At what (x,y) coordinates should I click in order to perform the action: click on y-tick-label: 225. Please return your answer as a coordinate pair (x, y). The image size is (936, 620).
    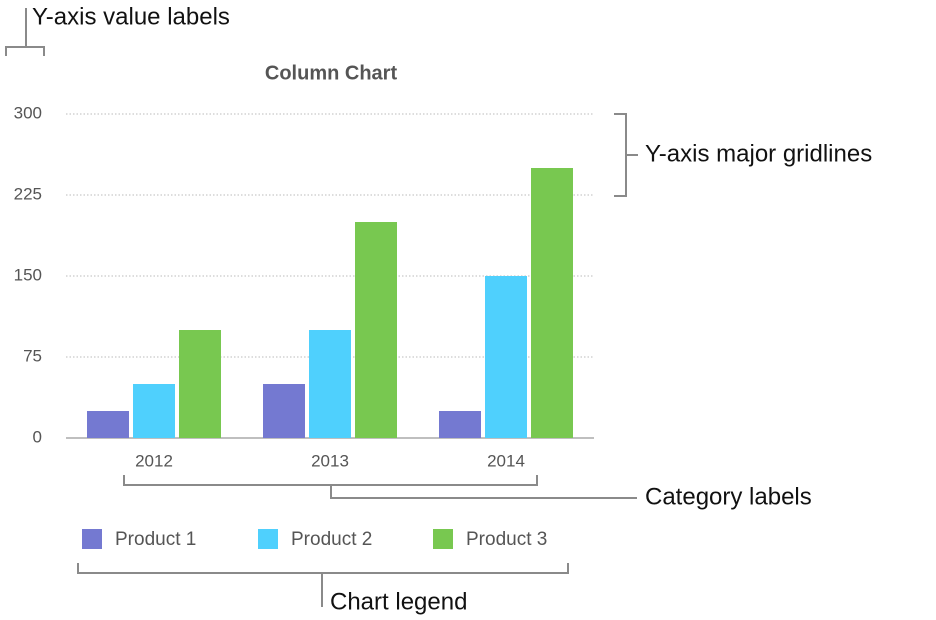
    Looking at the image, I should click on (28, 193).